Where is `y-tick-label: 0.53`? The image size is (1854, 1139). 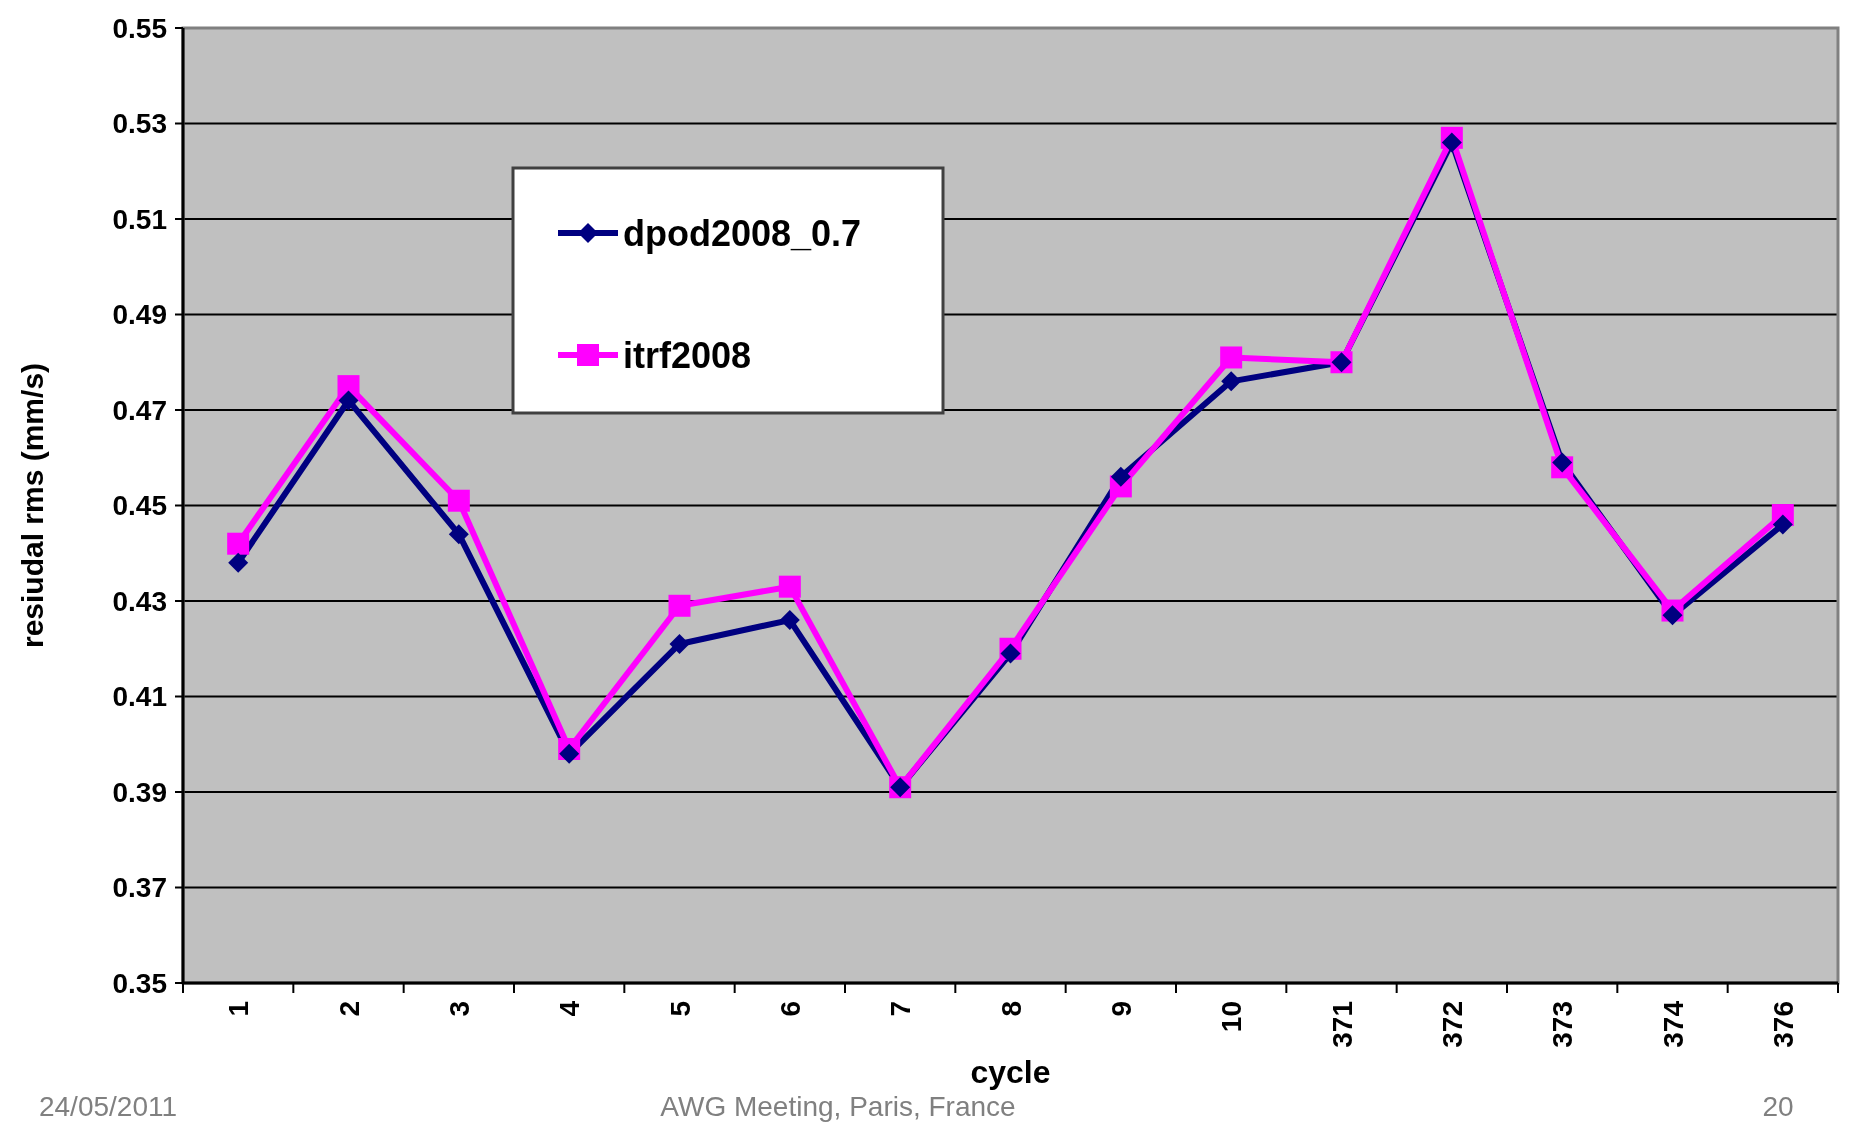
y-tick-label: 0.53 is located at coordinates (139, 124).